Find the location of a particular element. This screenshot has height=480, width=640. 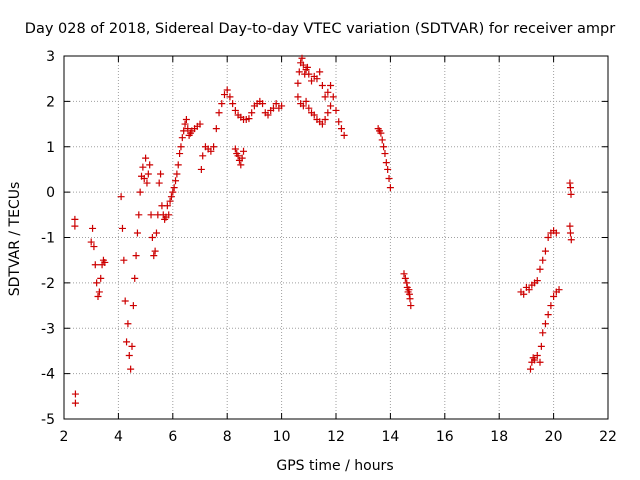

series-arc-13.6 is located at coordinates (384, 158).